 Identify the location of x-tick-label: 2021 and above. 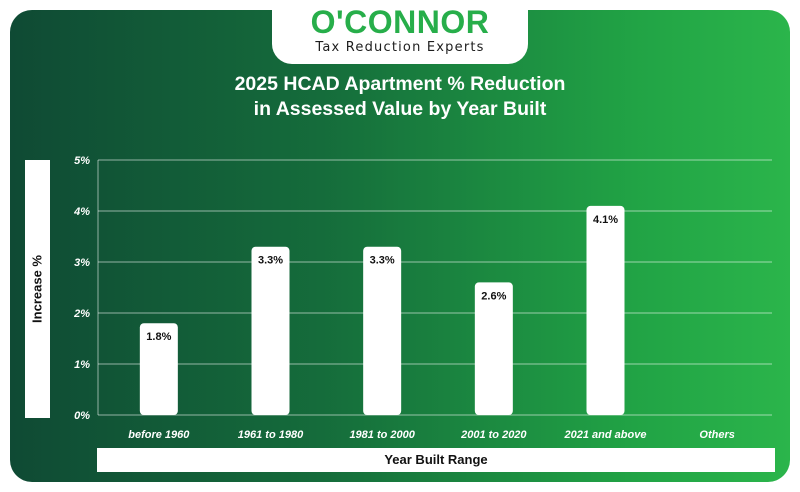
(605, 435).